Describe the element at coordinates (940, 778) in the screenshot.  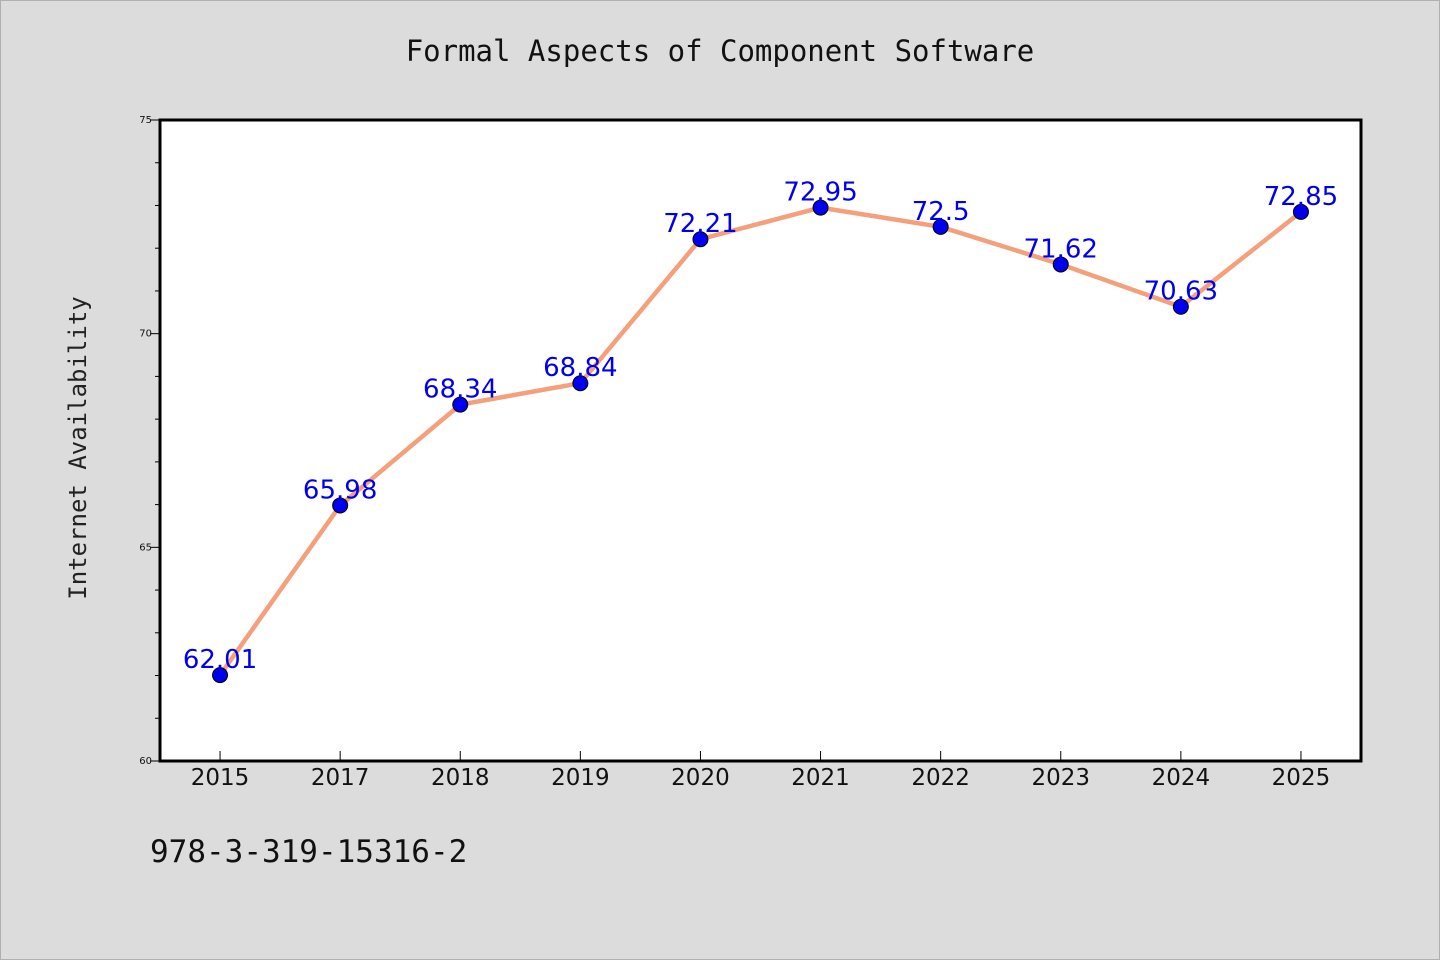
I see `x-tick-label: 2022` at that location.